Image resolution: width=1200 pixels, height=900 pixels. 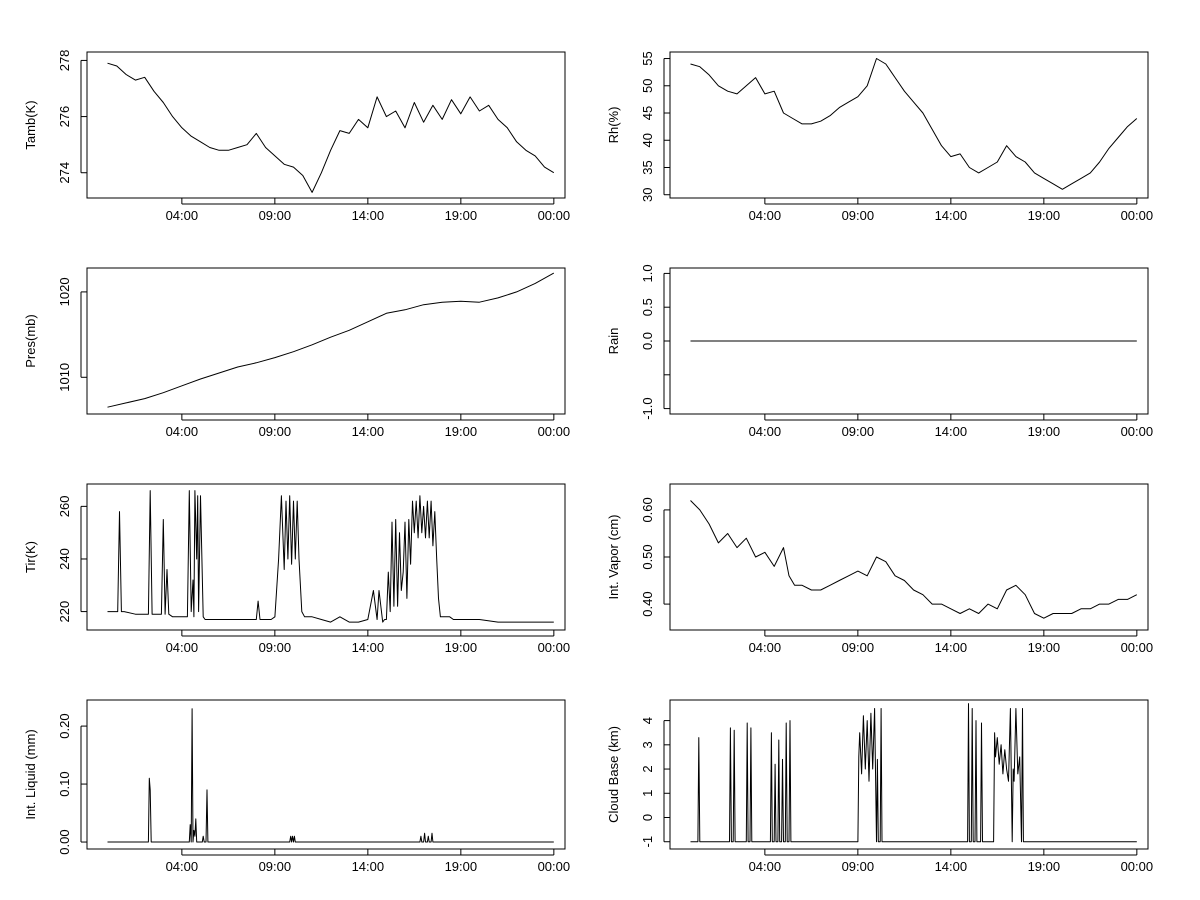 What do you see at coordinates (647, 167) in the screenshot?
I see `y-tick-label: 35` at bounding box center [647, 167].